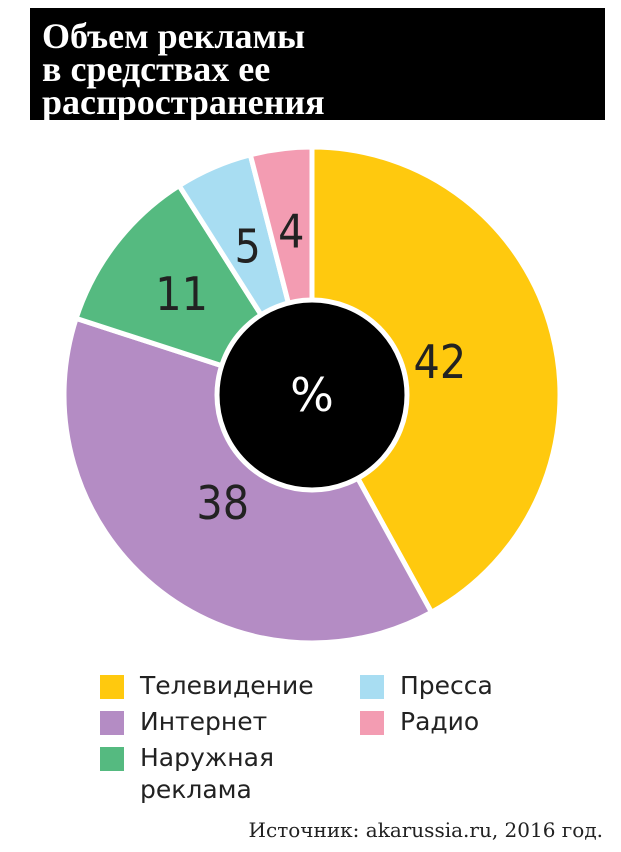 The width and height of the screenshot is (621, 852). I want to click on center-percent-label: %, so click(312, 395).